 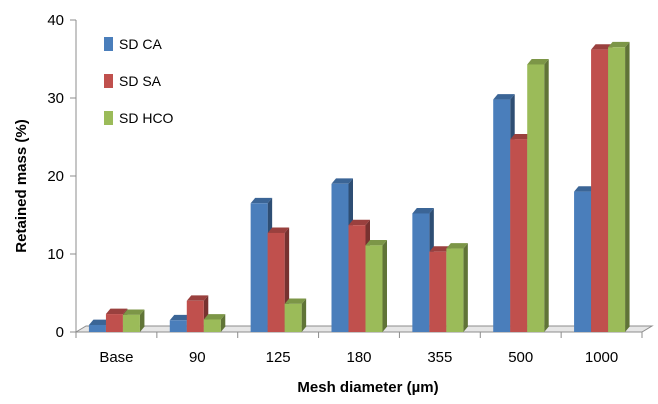 I want to click on legend-label: SD HCO, so click(x=146, y=118).